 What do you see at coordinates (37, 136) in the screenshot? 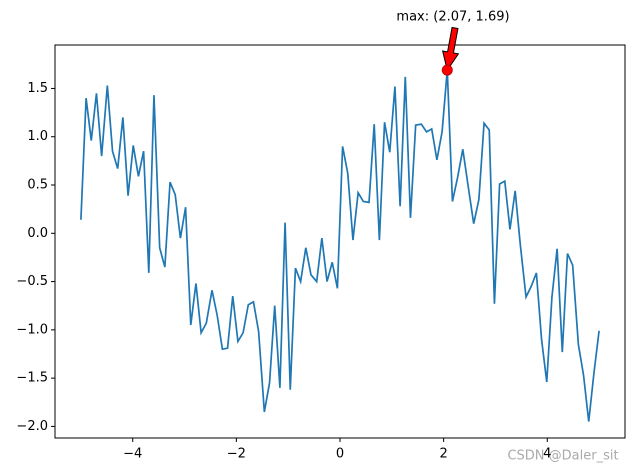
I see `y-tick-label: 1.0` at bounding box center [37, 136].